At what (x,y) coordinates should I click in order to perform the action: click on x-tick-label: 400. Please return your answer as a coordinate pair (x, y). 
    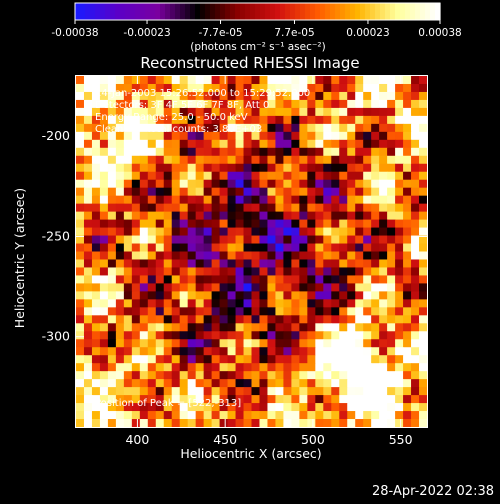
    Looking at the image, I should click on (137, 439).